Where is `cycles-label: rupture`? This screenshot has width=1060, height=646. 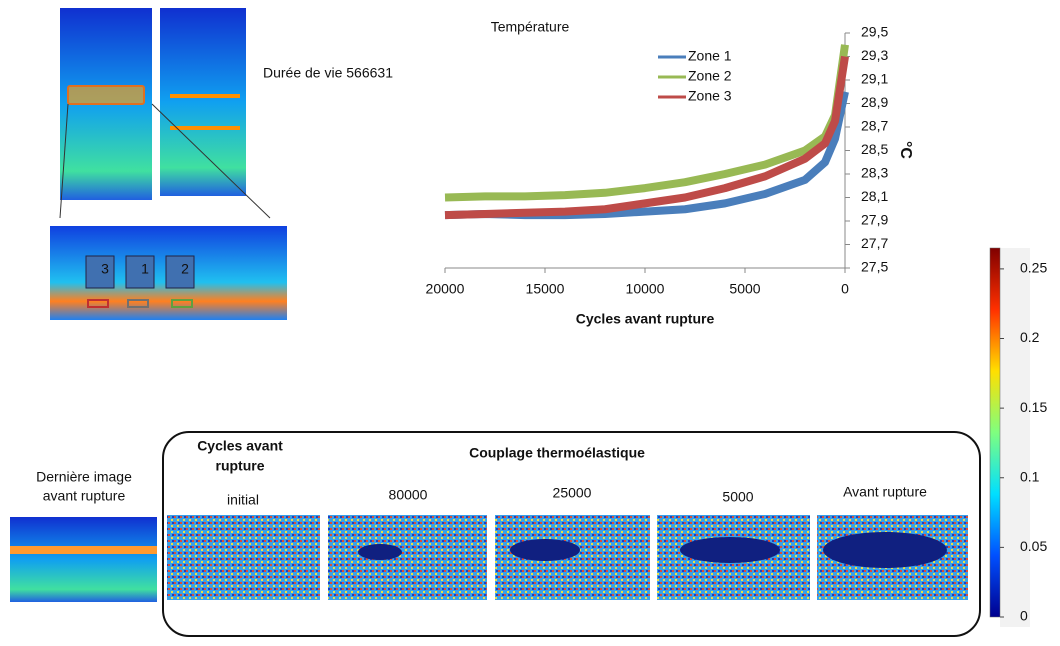 cycles-label: rupture is located at coordinates (240, 466).